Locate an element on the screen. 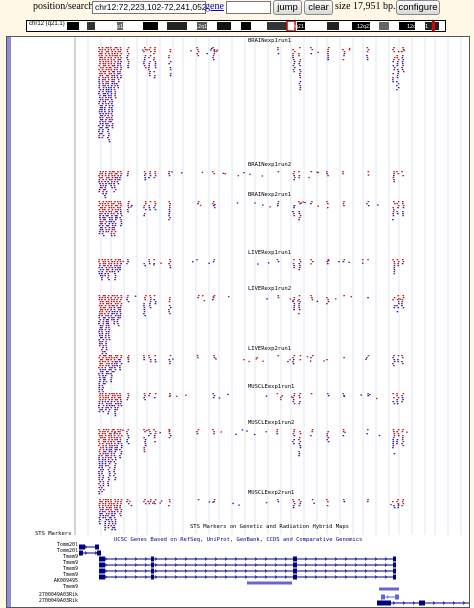 The width and height of the screenshot is (474, 608). track-label: MUSCLEexp1run2 is located at coordinates (271, 423).